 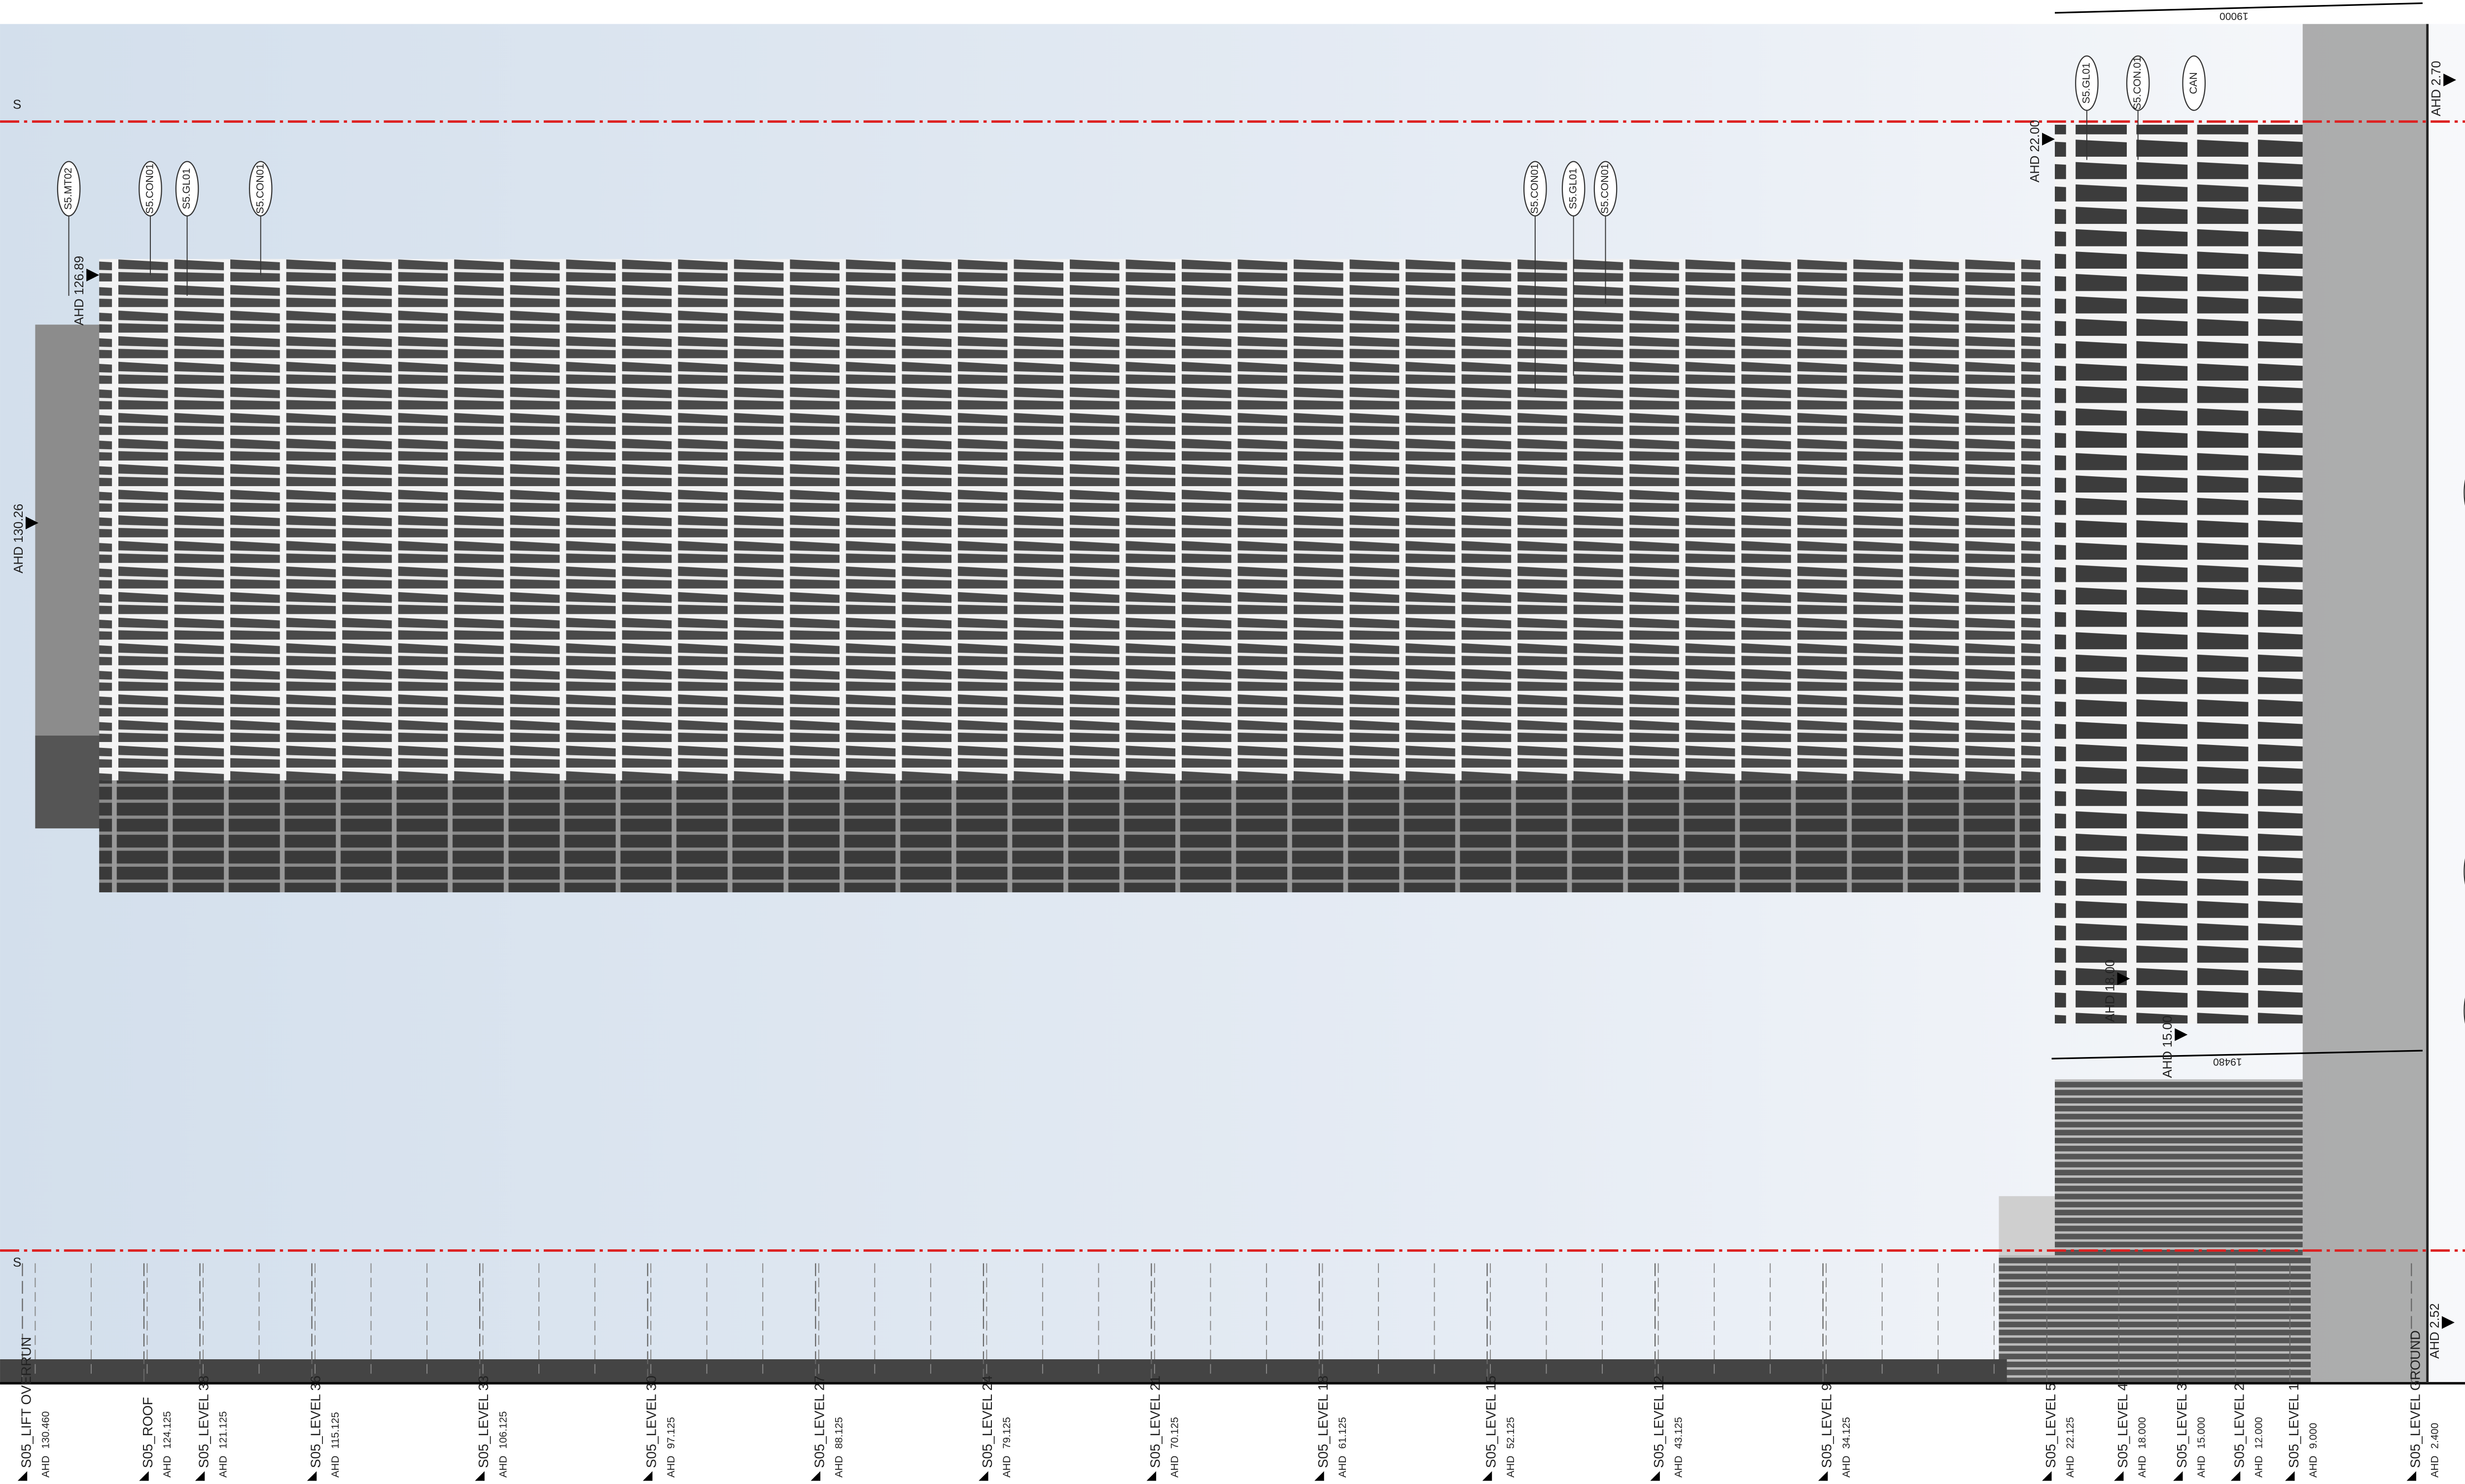 I want to click on adjacent-building, so click(x=2365, y=703).